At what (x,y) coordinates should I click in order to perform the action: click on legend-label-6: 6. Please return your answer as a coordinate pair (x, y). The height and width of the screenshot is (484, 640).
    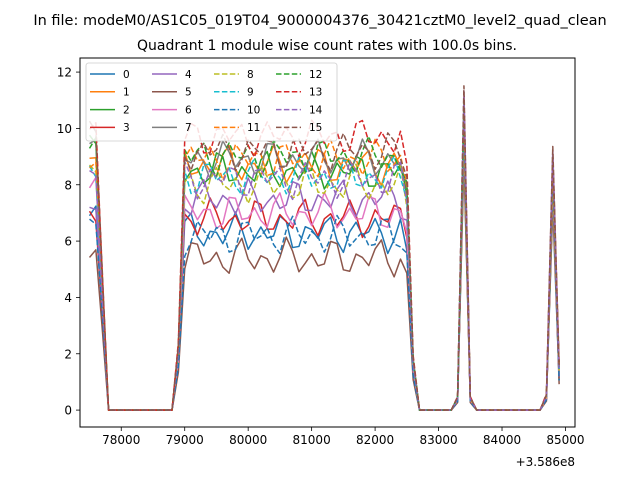
    Looking at the image, I should click on (188, 110).